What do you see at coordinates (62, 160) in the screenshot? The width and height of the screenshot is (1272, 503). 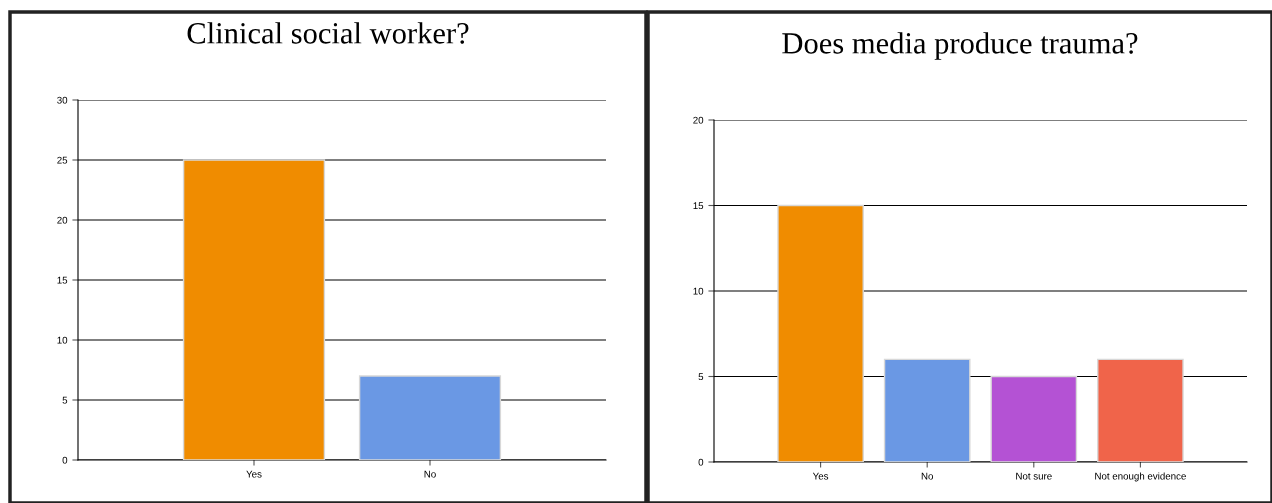 I see `y-tick-label: 25` at bounding box center [62, 160].